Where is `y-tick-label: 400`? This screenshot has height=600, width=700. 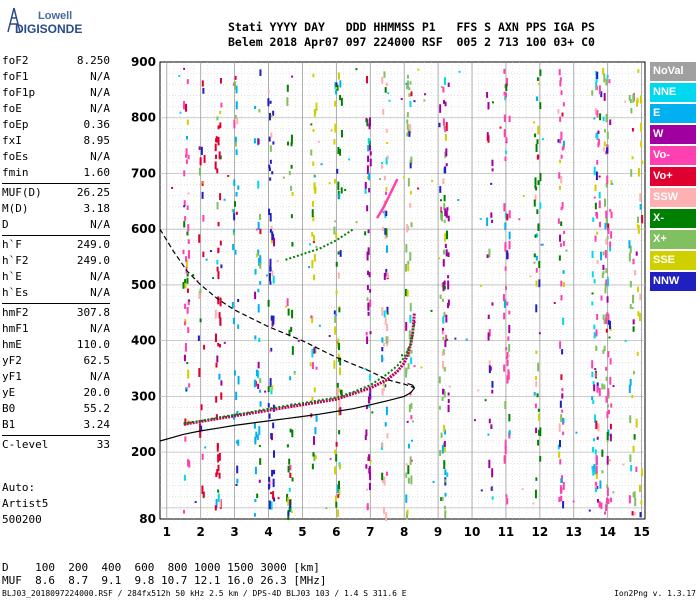
y-tick-label: 400 is located at coordinates (143, 341).